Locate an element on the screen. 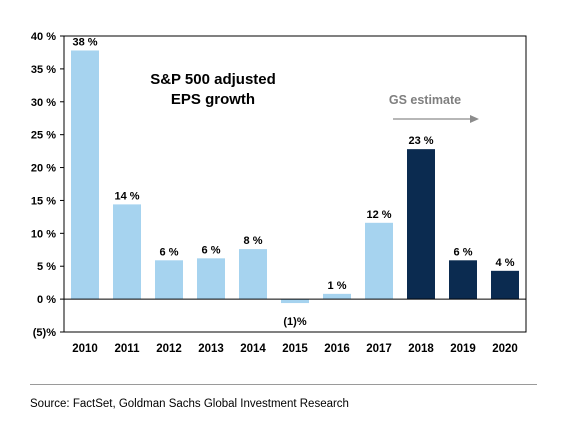 The image size is (575, 432). bar-2016 is located at coordinates (337, 296).